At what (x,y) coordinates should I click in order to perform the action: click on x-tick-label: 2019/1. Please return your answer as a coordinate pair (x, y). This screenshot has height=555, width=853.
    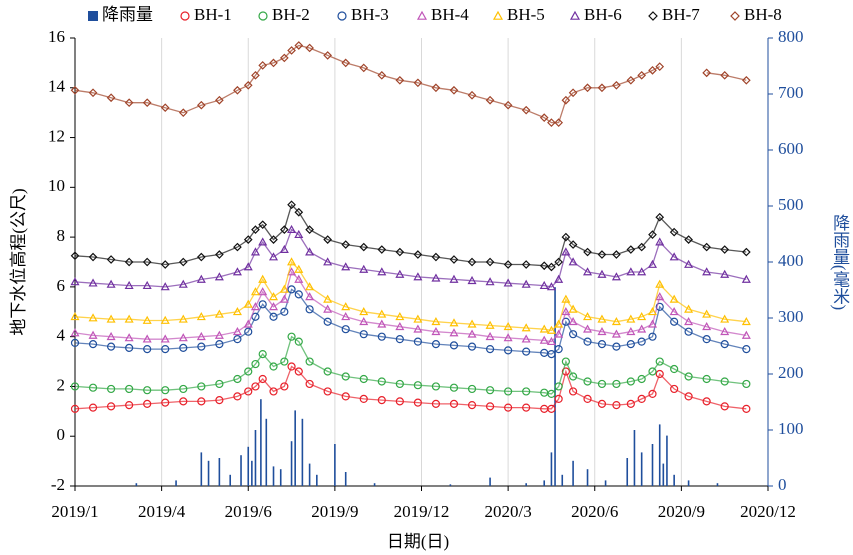
    Looking at the image, I should click on (74, 511).